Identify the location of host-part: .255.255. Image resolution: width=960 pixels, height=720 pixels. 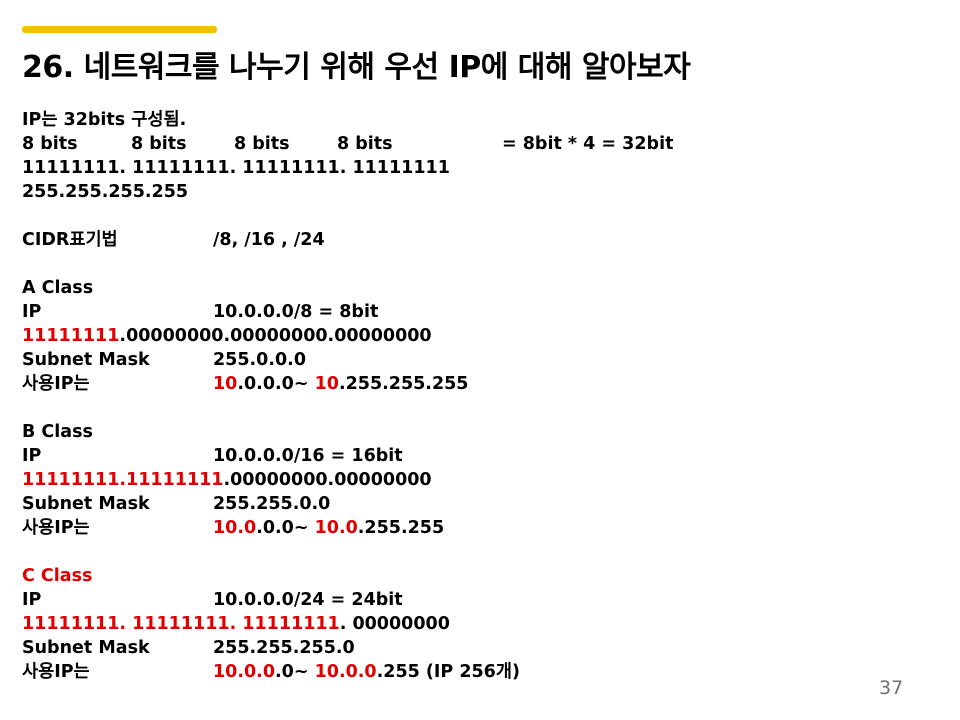
(401, 528).